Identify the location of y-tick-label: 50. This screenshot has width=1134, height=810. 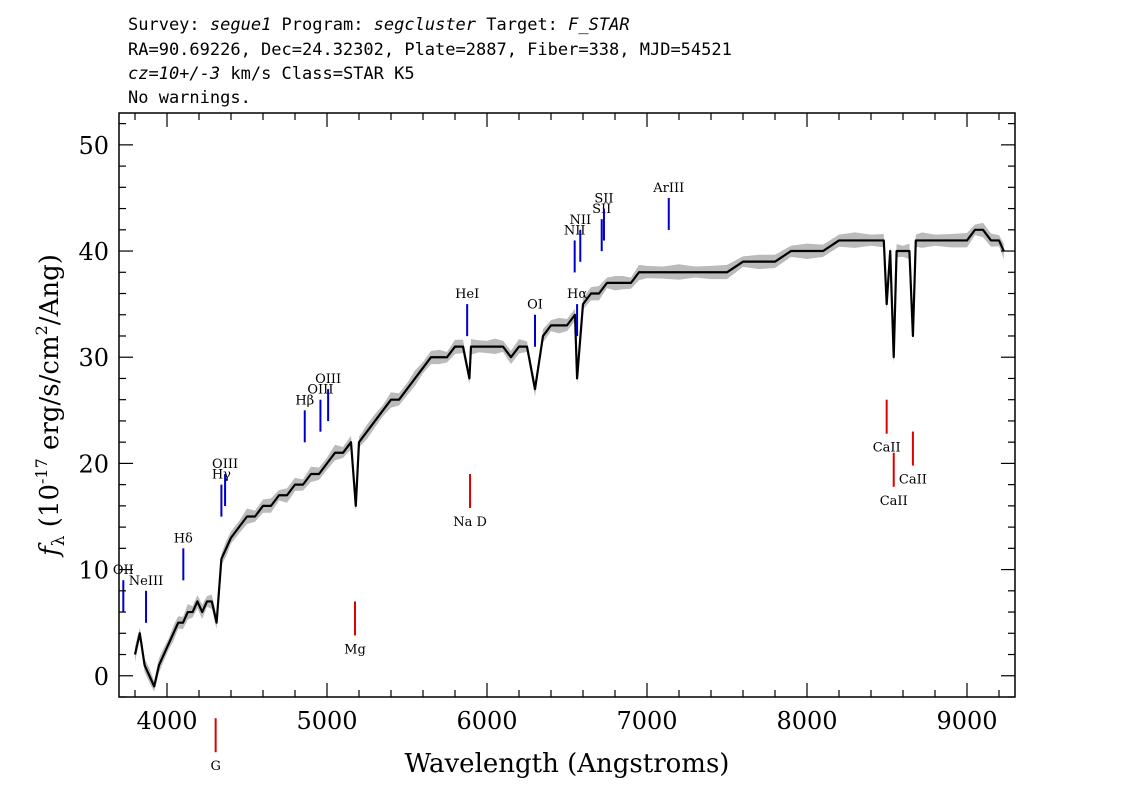
(93, 146).